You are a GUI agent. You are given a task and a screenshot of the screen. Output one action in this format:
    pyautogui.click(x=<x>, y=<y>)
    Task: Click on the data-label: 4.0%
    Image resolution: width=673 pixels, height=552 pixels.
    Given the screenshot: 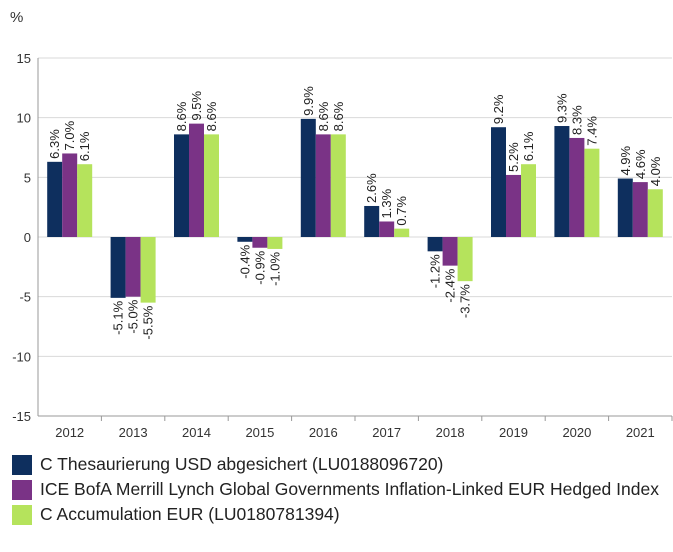 What is the action you would take?
    pyautogui.click(x=655, y=171)
    